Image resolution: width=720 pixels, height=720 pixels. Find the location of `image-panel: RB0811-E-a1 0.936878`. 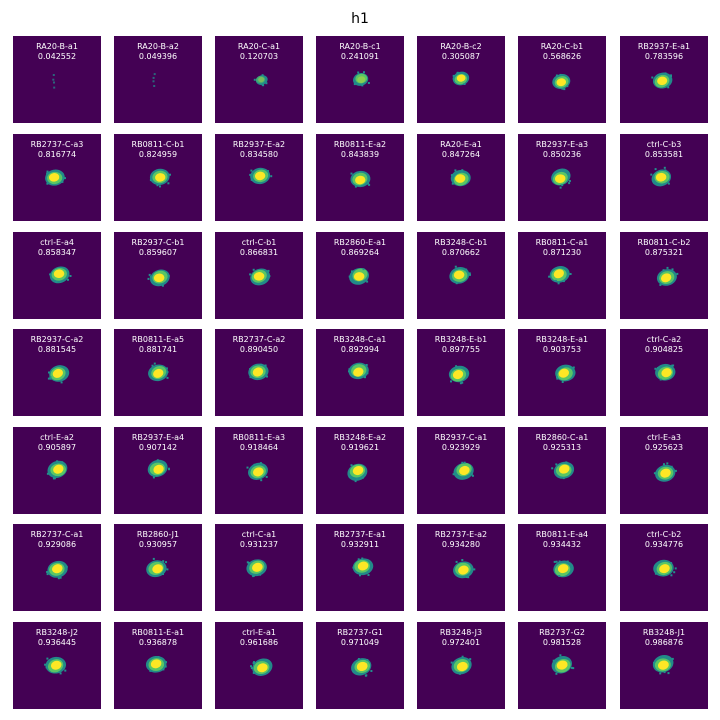

image-panel: RB0811-E-a1 0.936878 is located at coordinates (158, 665).